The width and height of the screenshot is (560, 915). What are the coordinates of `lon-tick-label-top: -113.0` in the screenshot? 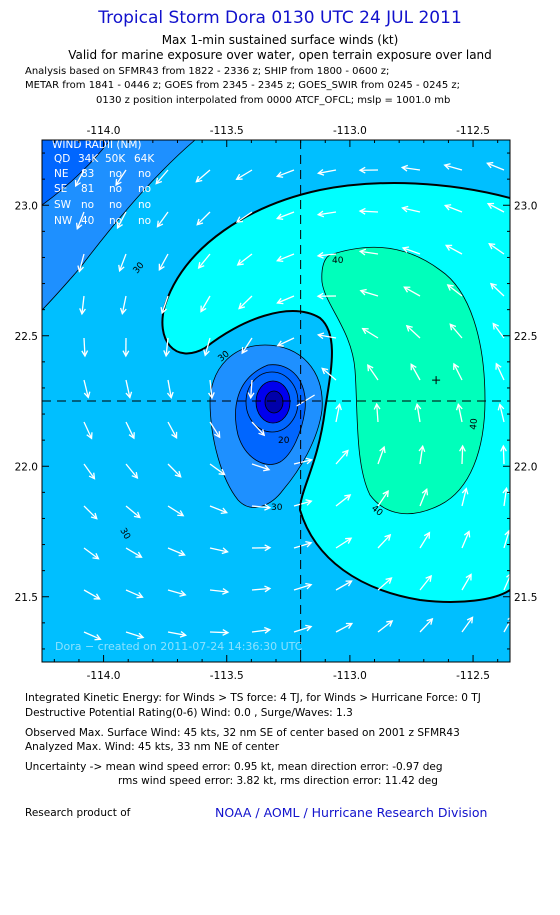 It's located at (350, 131).